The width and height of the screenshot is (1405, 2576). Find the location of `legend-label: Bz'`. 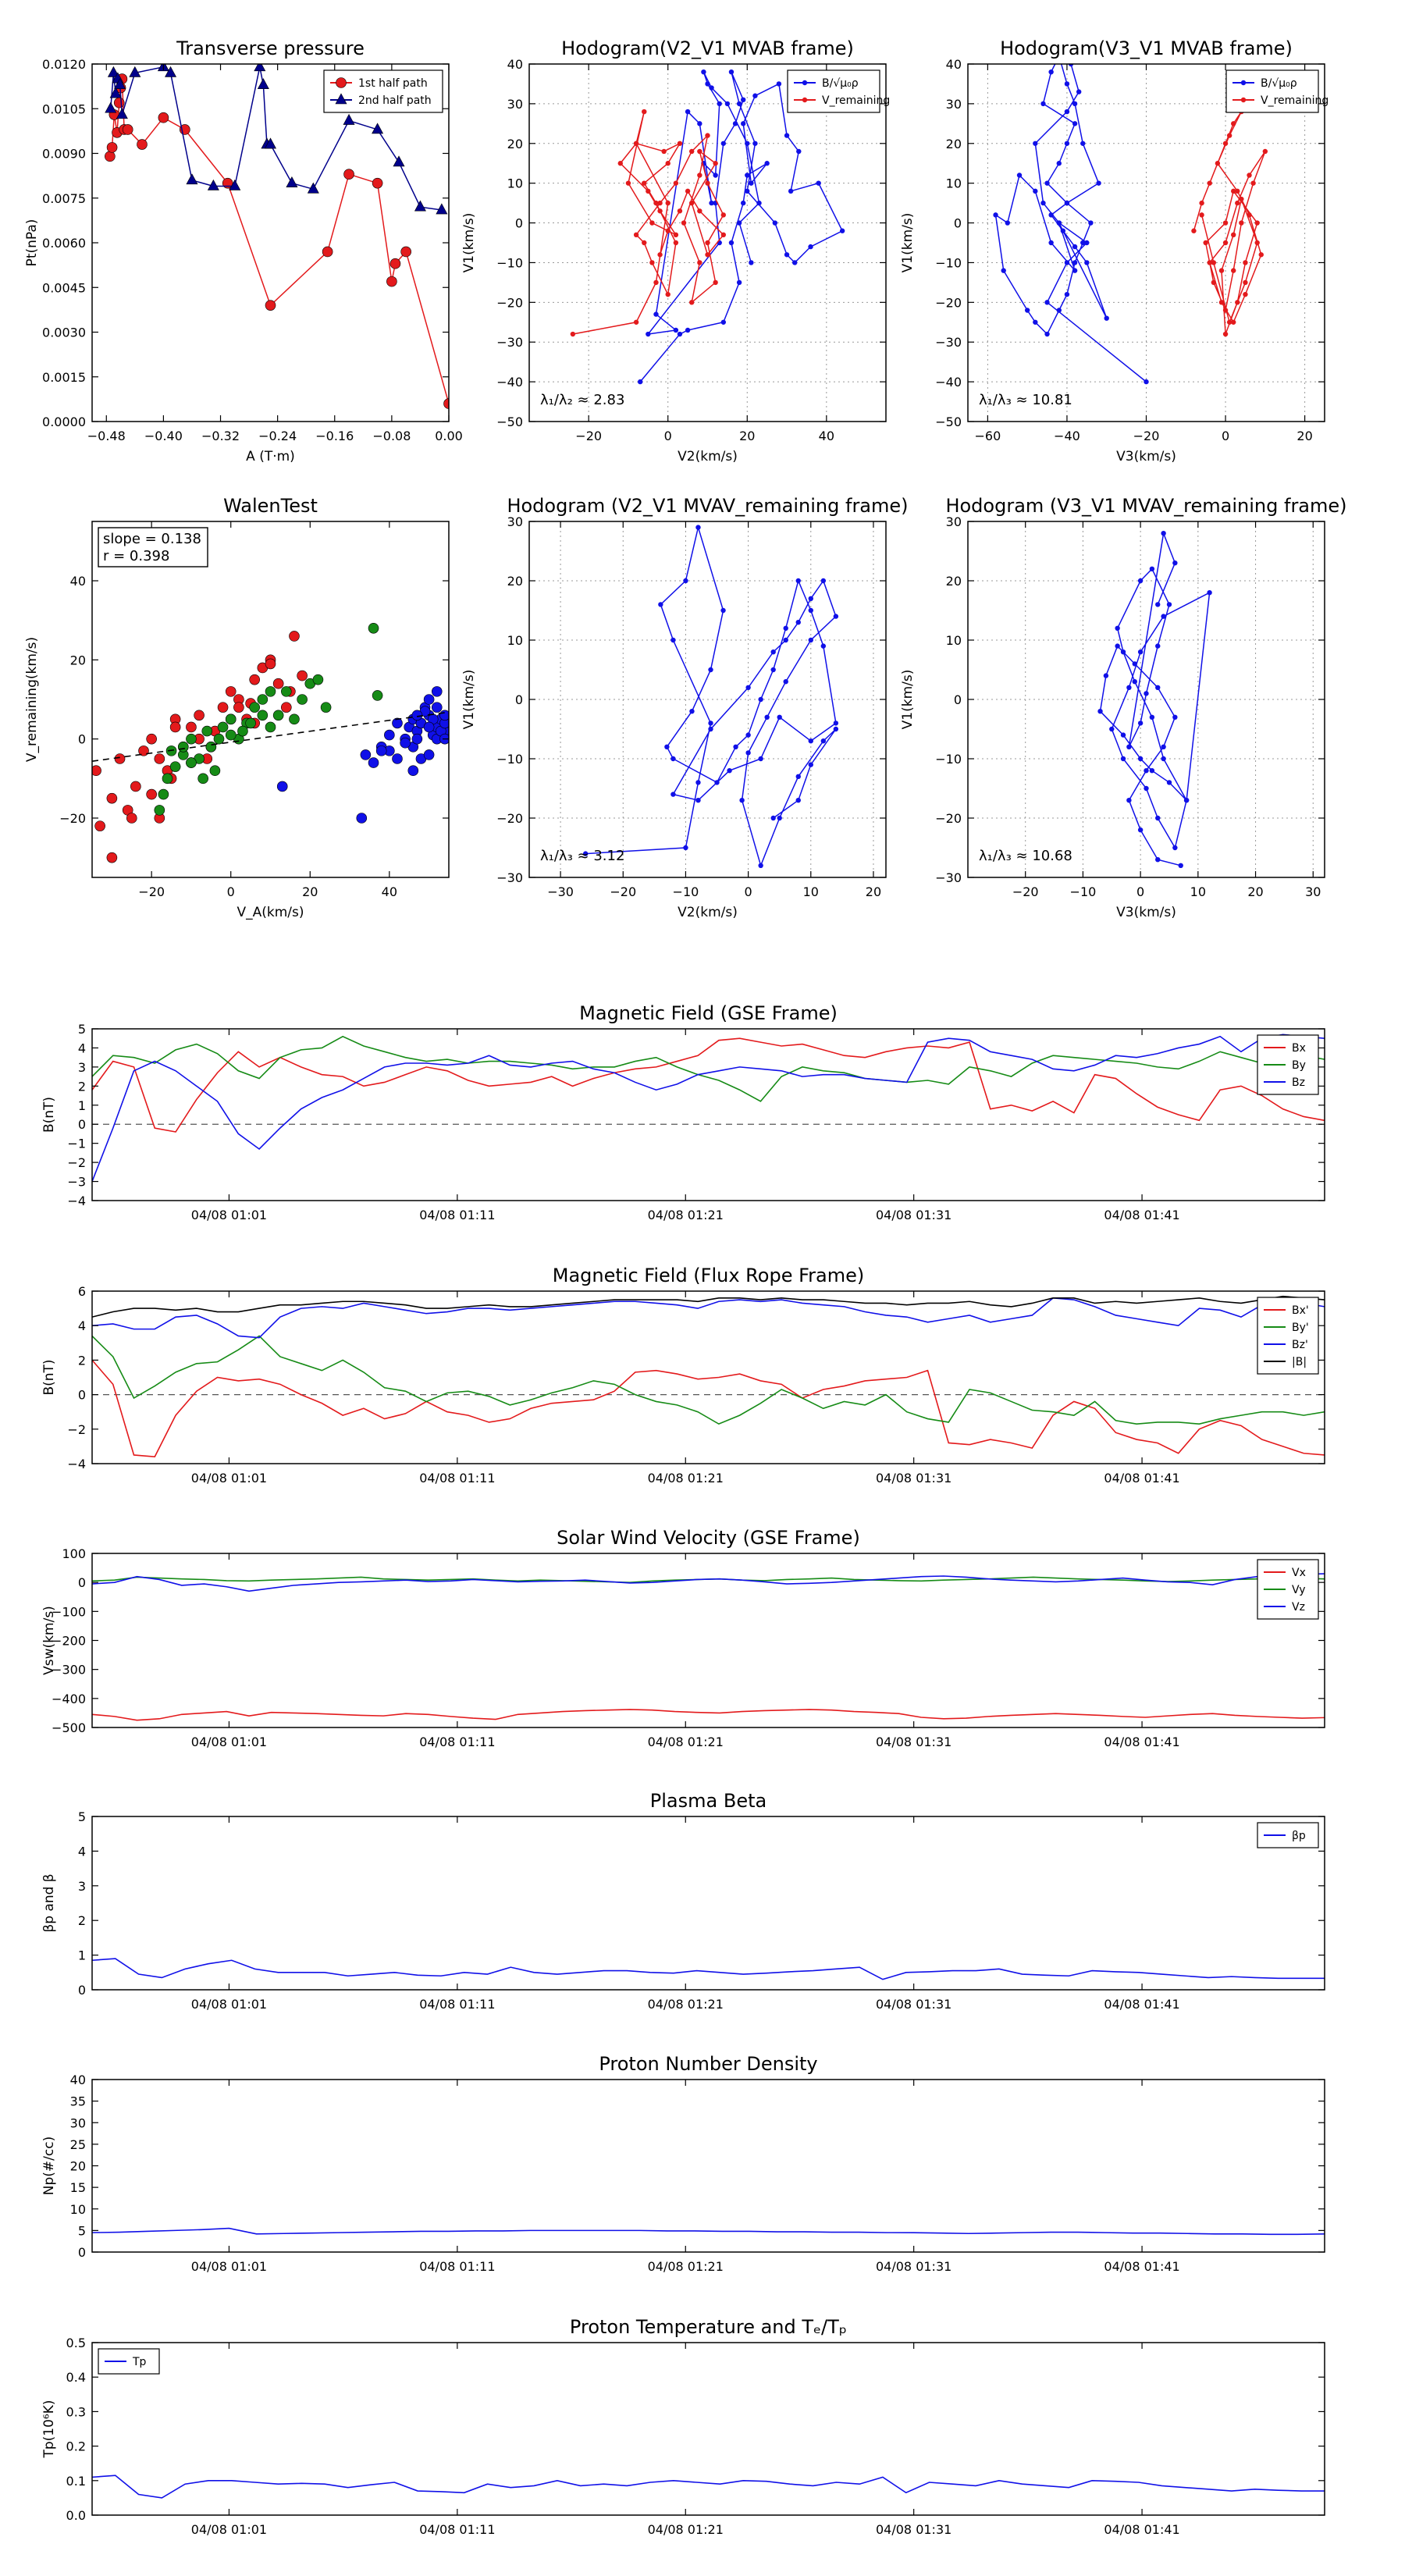

legend-label: Bz' is located at coordinates (1300, 1345).